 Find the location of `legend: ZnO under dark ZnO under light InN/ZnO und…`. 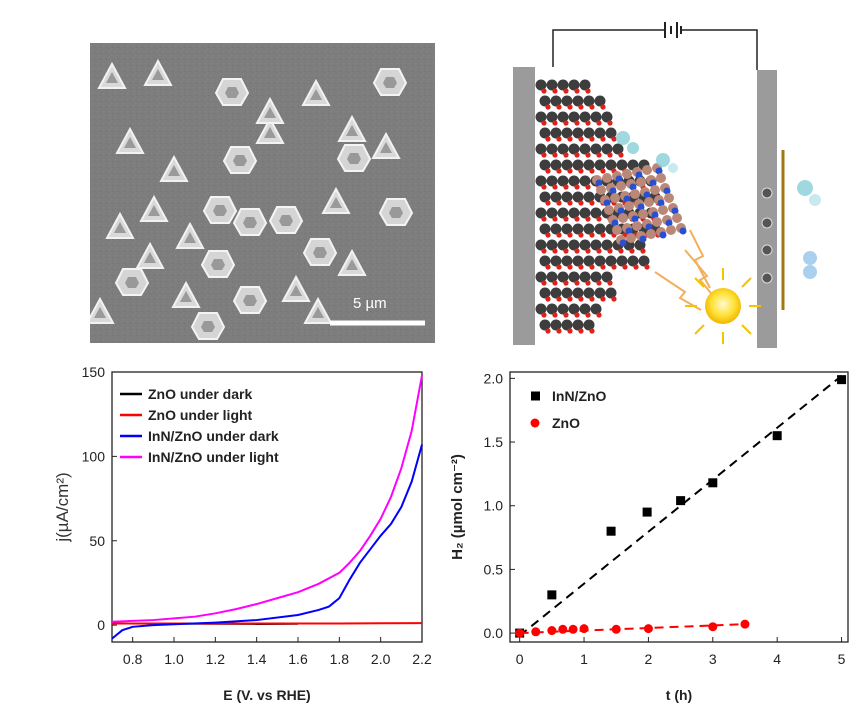

legend: ZnO under dark ZnO under light InN/ZnO und… is located at coordinates (199, 425).